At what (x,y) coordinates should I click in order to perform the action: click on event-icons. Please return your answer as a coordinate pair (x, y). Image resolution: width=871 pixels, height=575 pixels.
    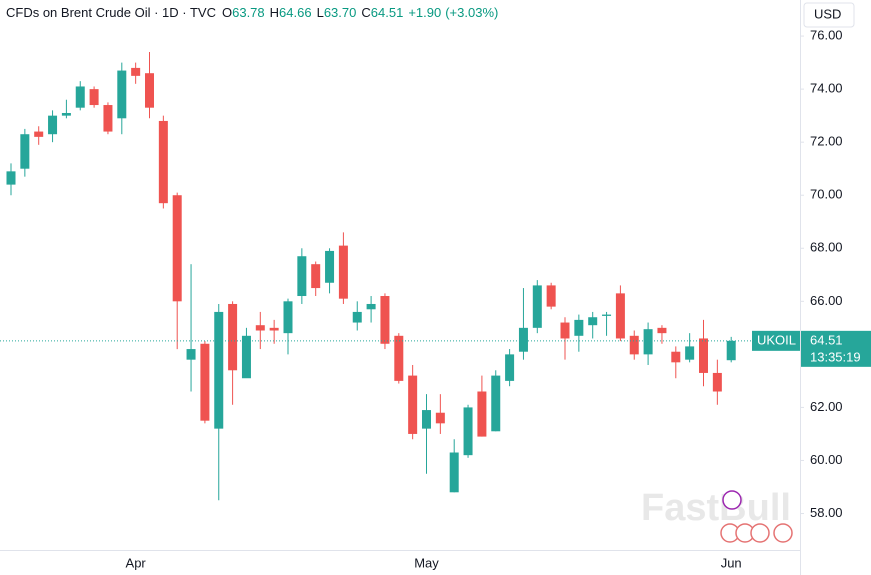
    Looking at the image, I should click on (756, 516).